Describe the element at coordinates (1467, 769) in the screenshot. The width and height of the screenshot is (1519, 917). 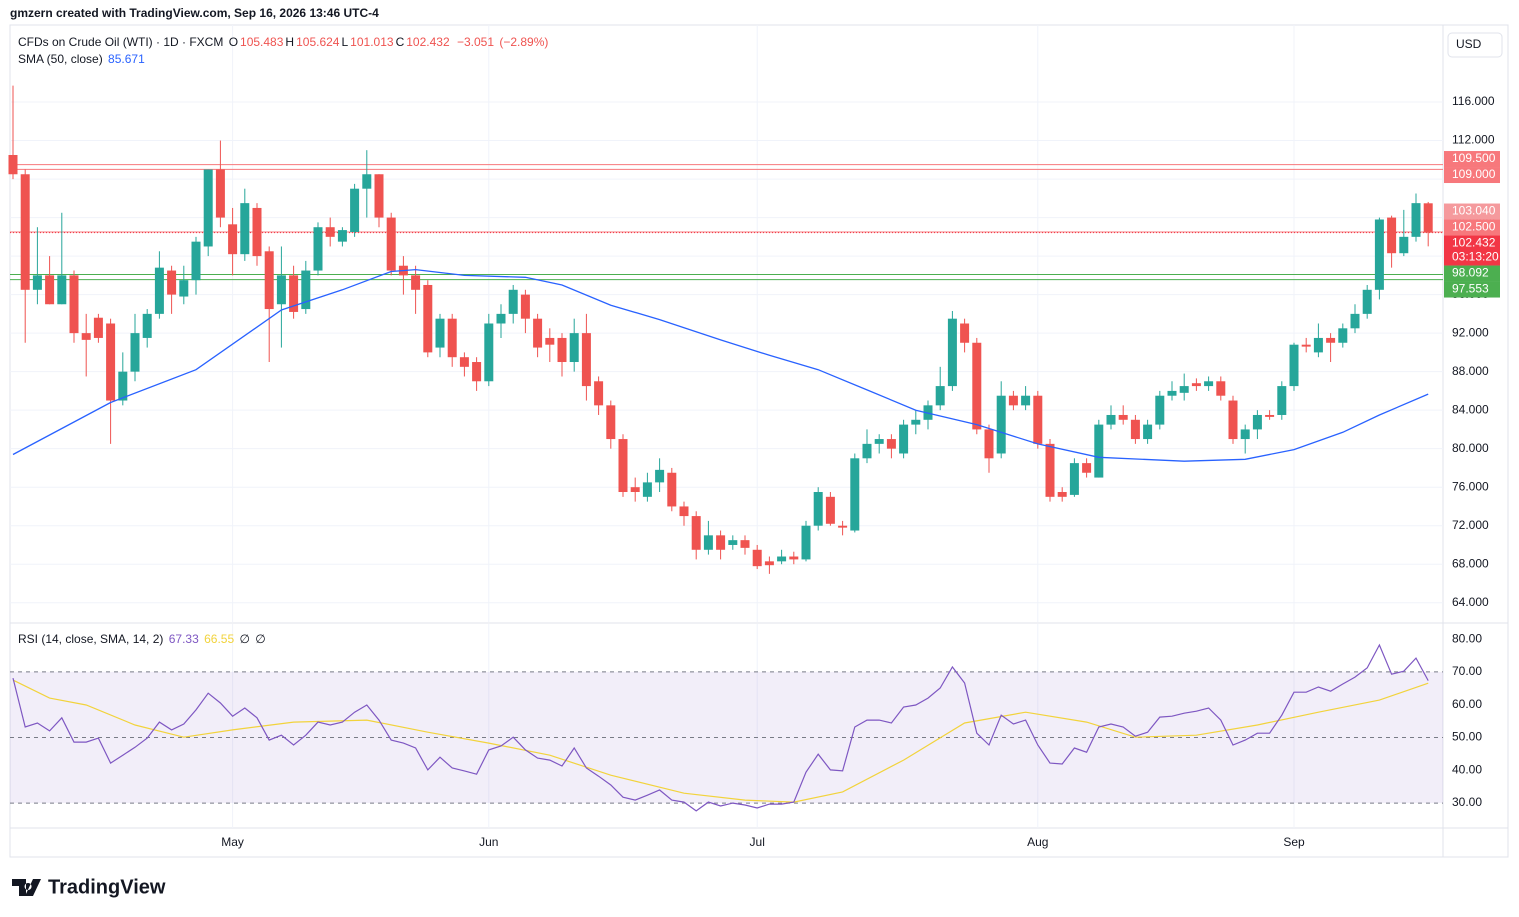
I see `rsi-tick-label: 40.00` at that location.